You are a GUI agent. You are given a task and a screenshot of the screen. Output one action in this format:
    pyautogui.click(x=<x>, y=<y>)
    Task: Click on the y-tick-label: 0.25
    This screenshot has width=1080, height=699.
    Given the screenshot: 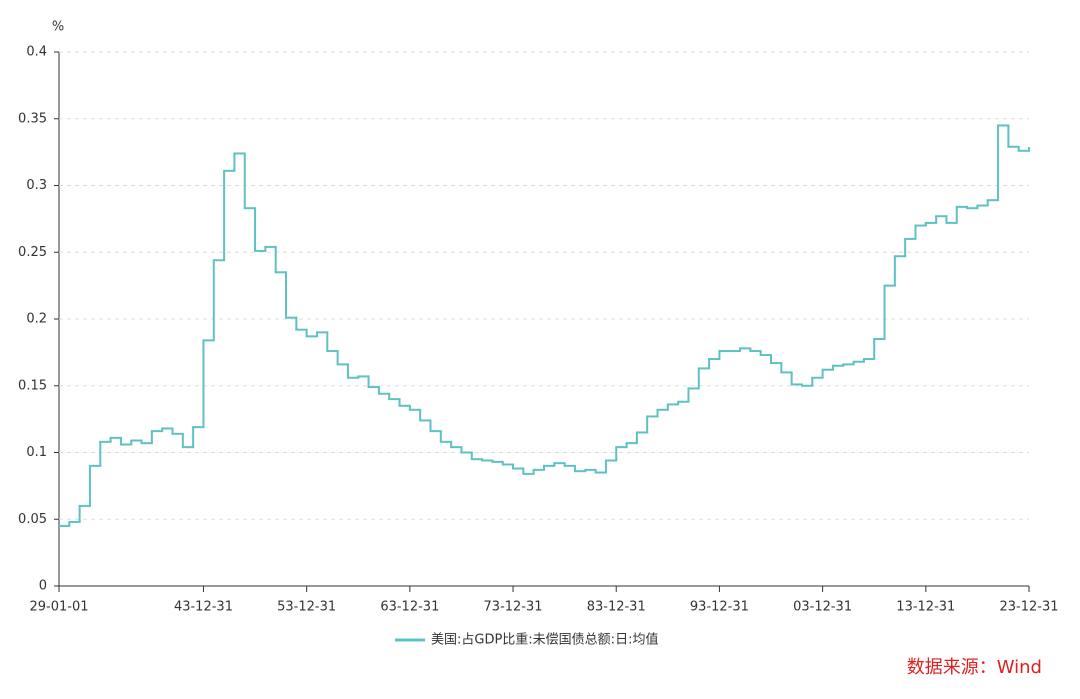 What is the action you would take?
    pyautogui.click(x=32, y=252)
    